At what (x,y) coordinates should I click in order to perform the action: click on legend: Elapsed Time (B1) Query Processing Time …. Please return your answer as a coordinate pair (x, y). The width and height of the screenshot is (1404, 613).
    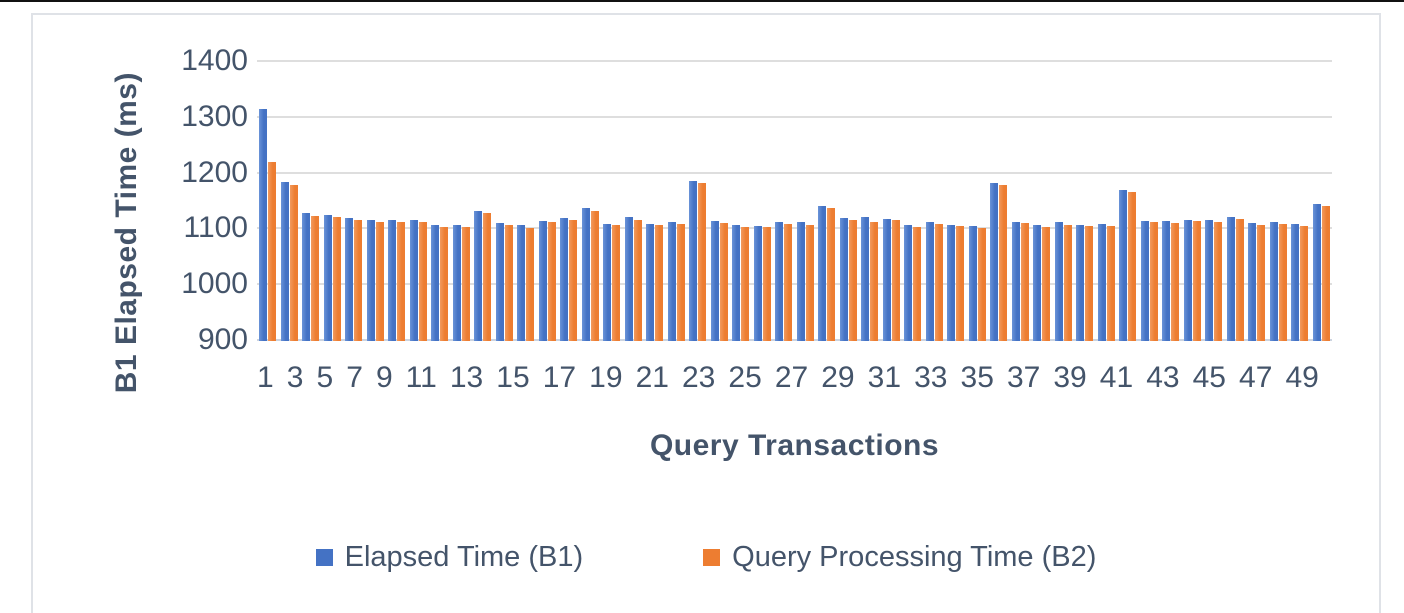
    Looking at the image, I should click on (706, 557).